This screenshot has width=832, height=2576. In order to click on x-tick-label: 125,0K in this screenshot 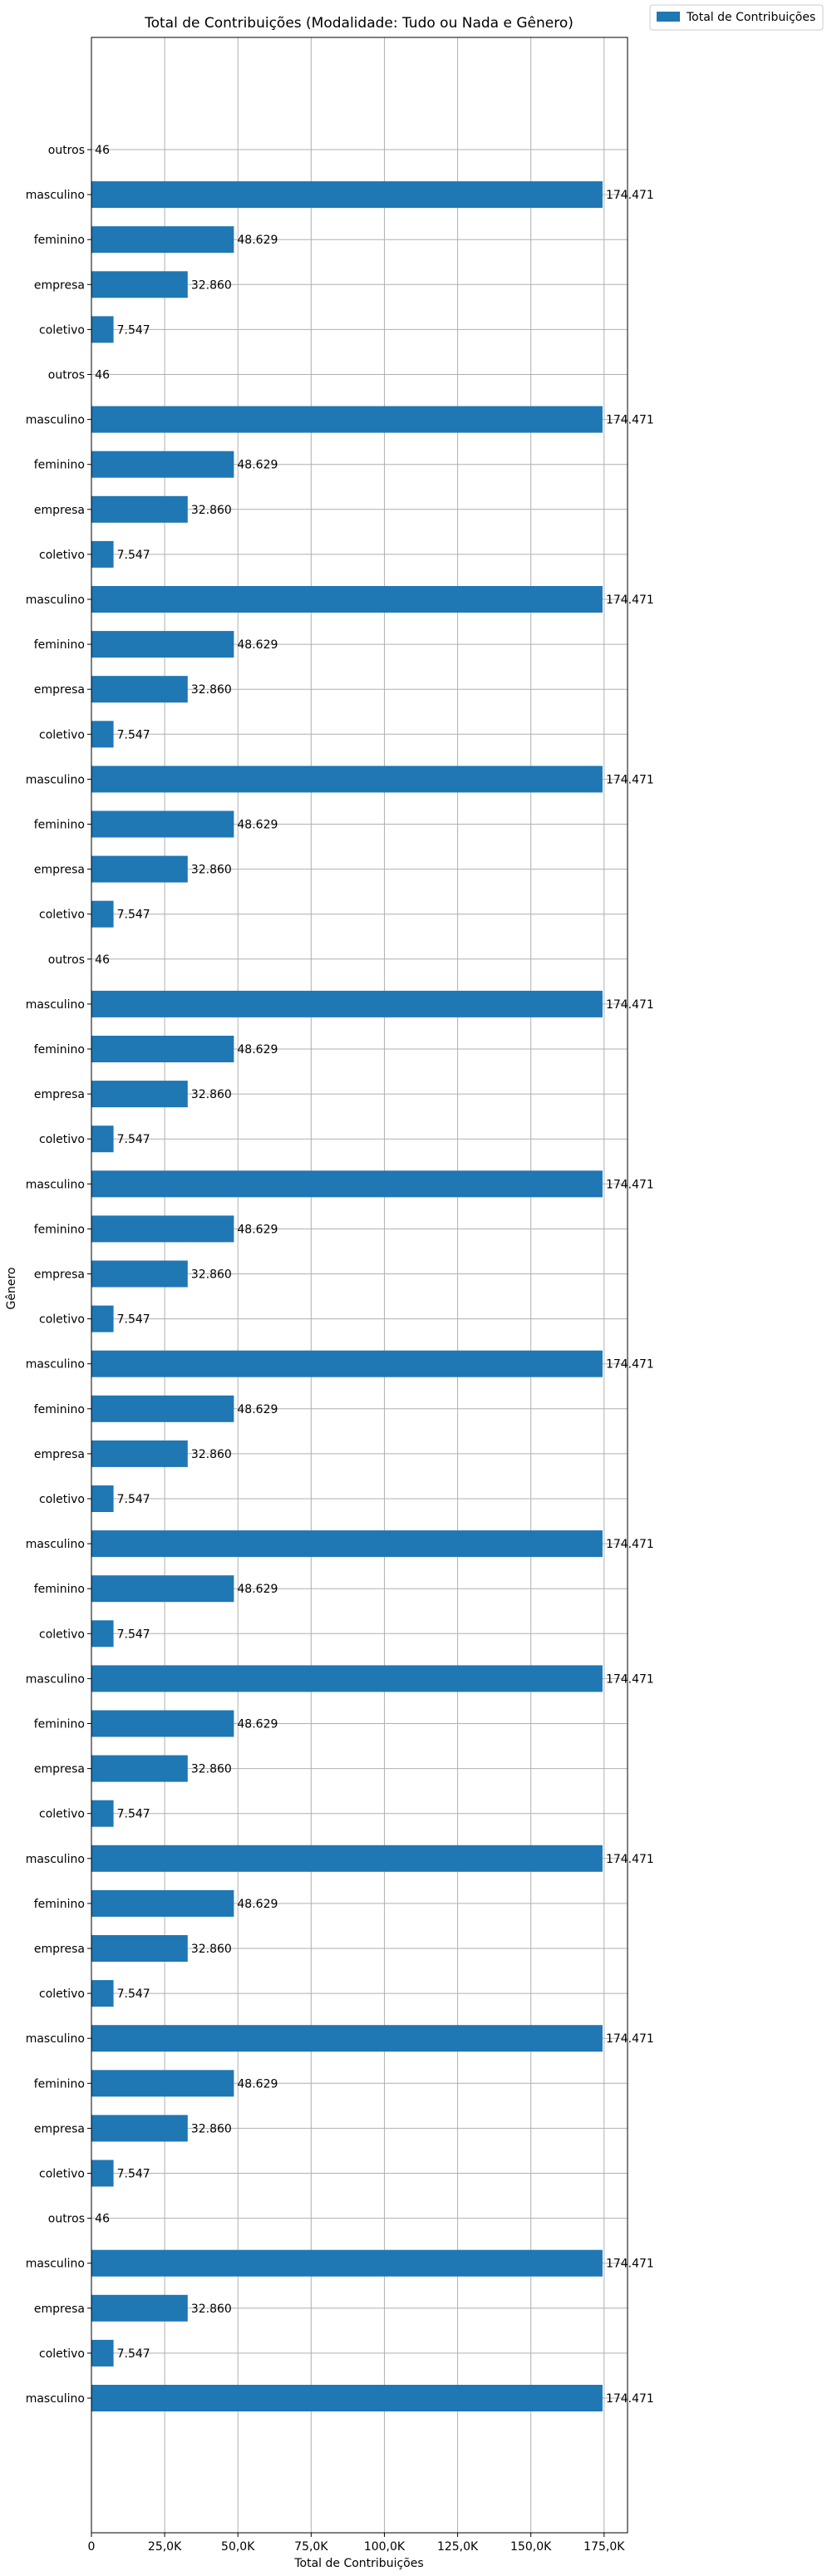, I will do `click(458, 2547)`.